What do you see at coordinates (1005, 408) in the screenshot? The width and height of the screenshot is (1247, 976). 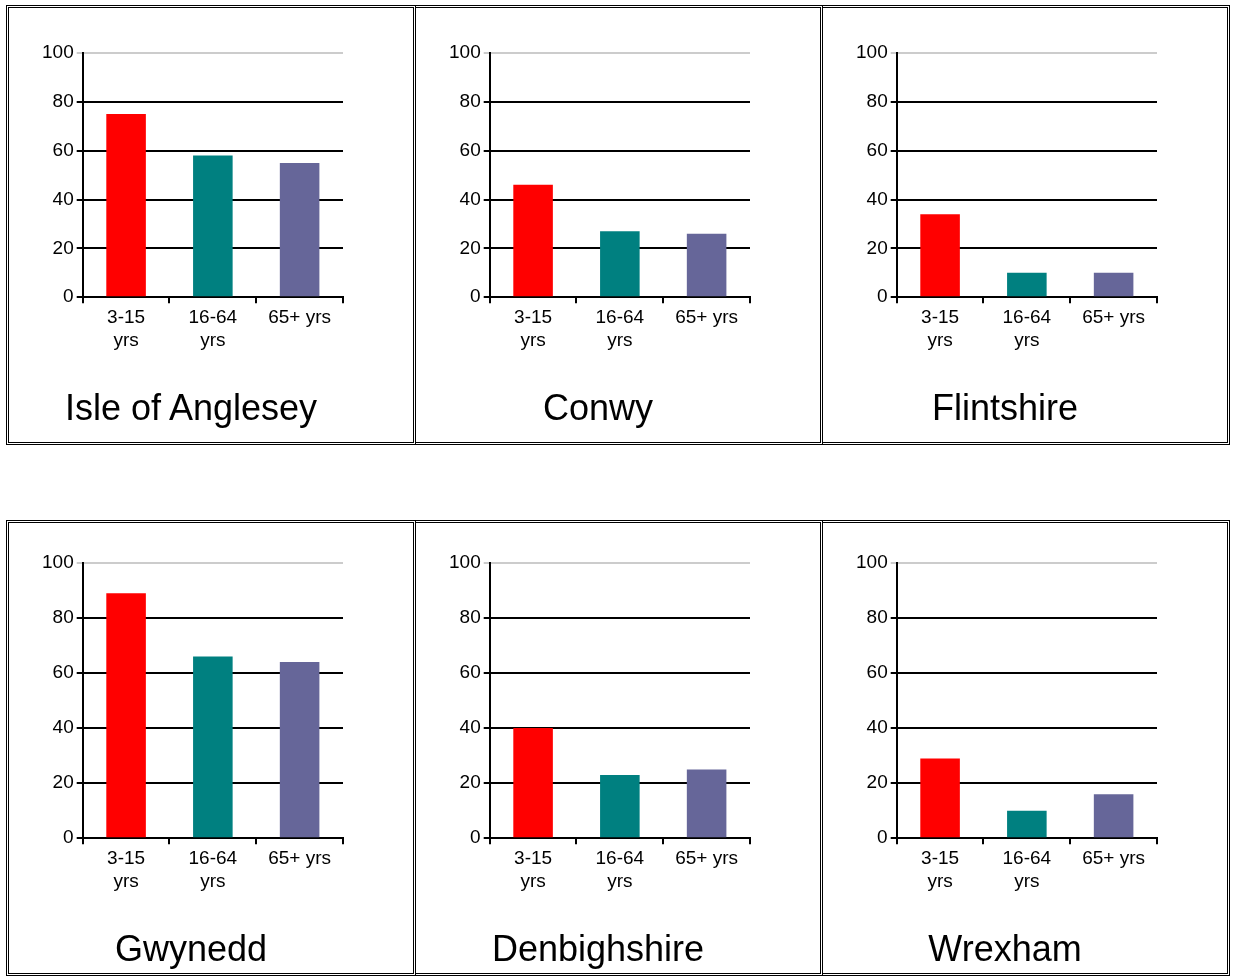 I see `text: Flintshire` at bounding box center [1005, 408].